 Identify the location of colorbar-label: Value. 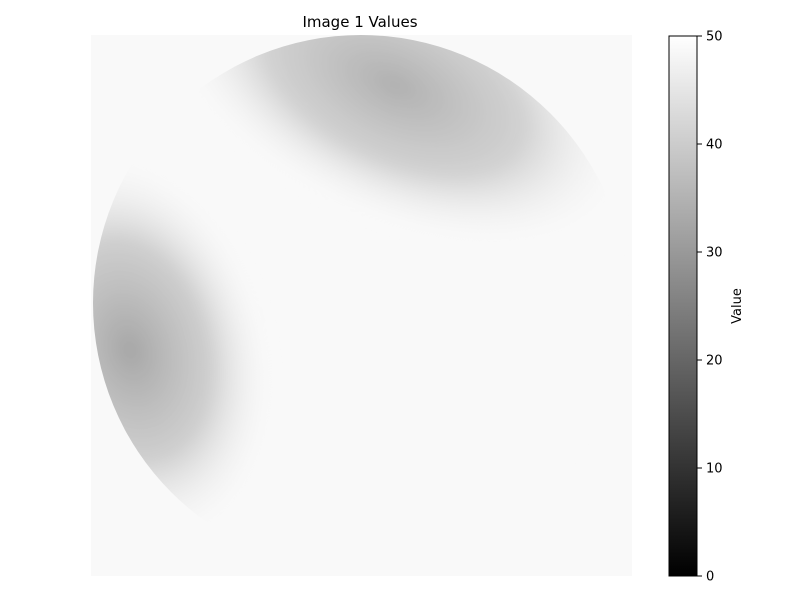
(737, 306).